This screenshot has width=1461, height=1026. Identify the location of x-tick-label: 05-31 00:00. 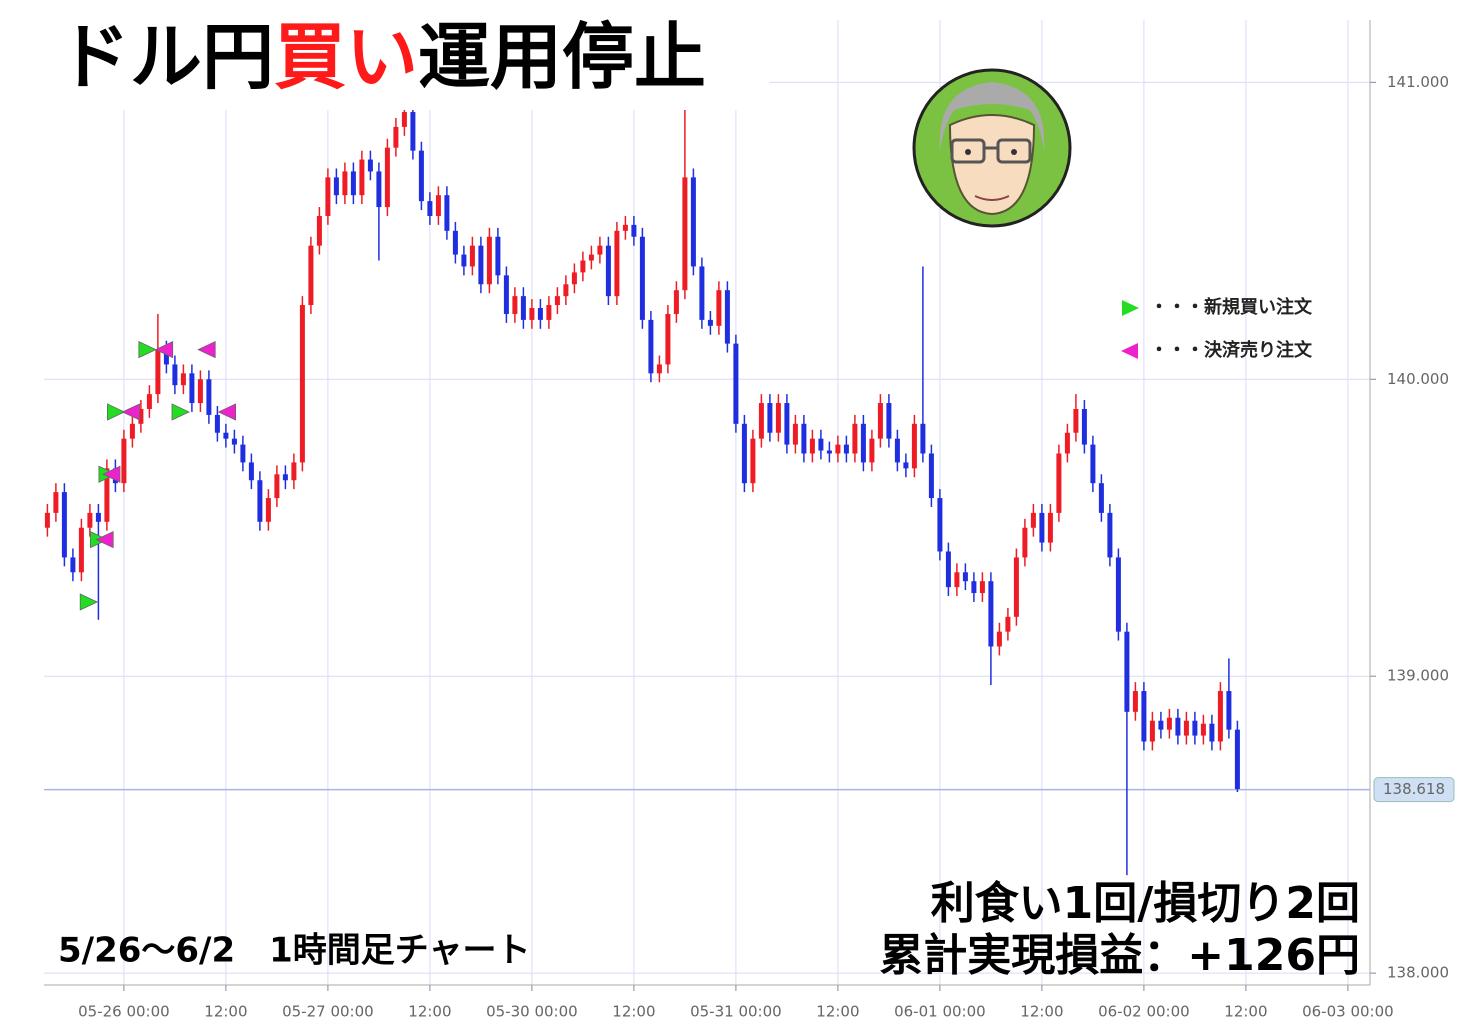
(736, 1012).